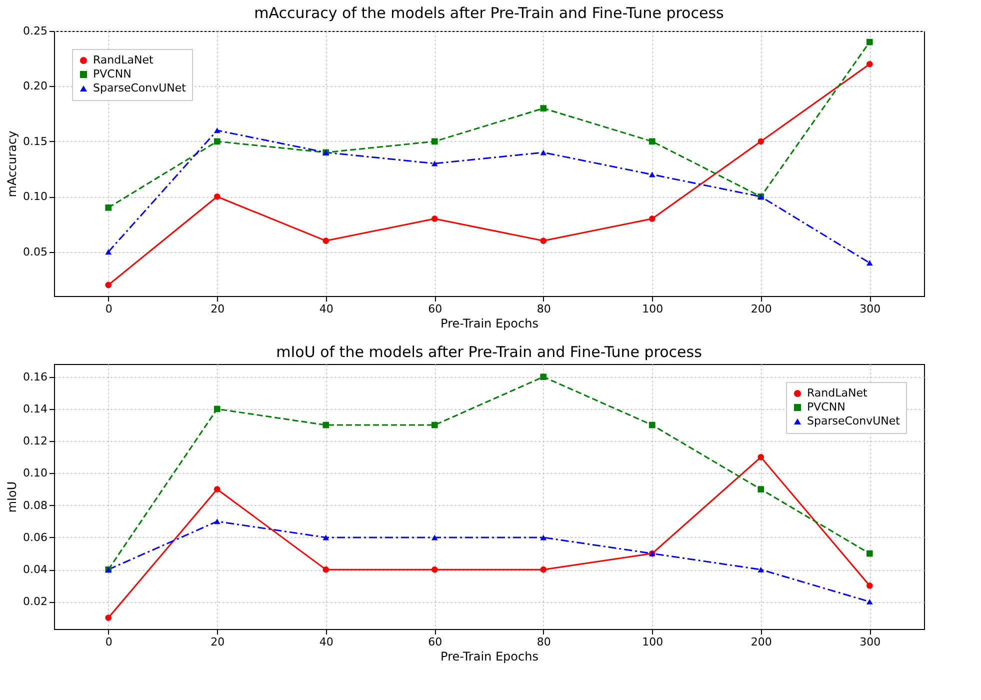 The height and width of the screenshot is (700, 981). What do you see at coordinates (489, 13) in the screenshot?
I see `chart-title: mAccuracy of the models after Pre-Train and Fine-Tune process` at bounding box center [489, 13].